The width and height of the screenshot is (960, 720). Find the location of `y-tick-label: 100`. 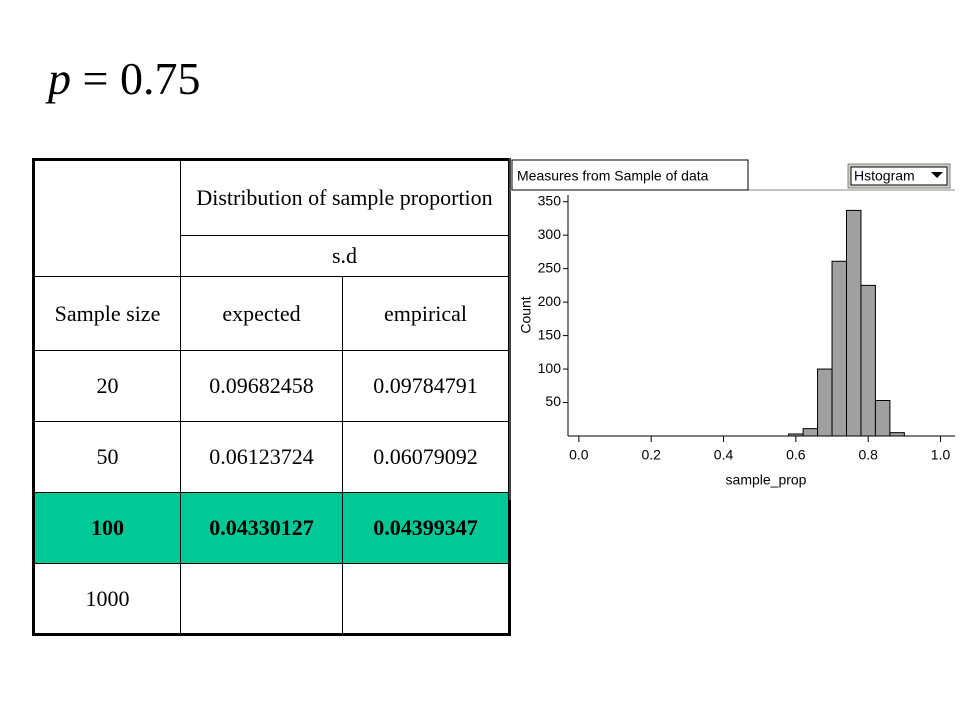

y-tick-label: 100 is located at coordinates (550, 368).